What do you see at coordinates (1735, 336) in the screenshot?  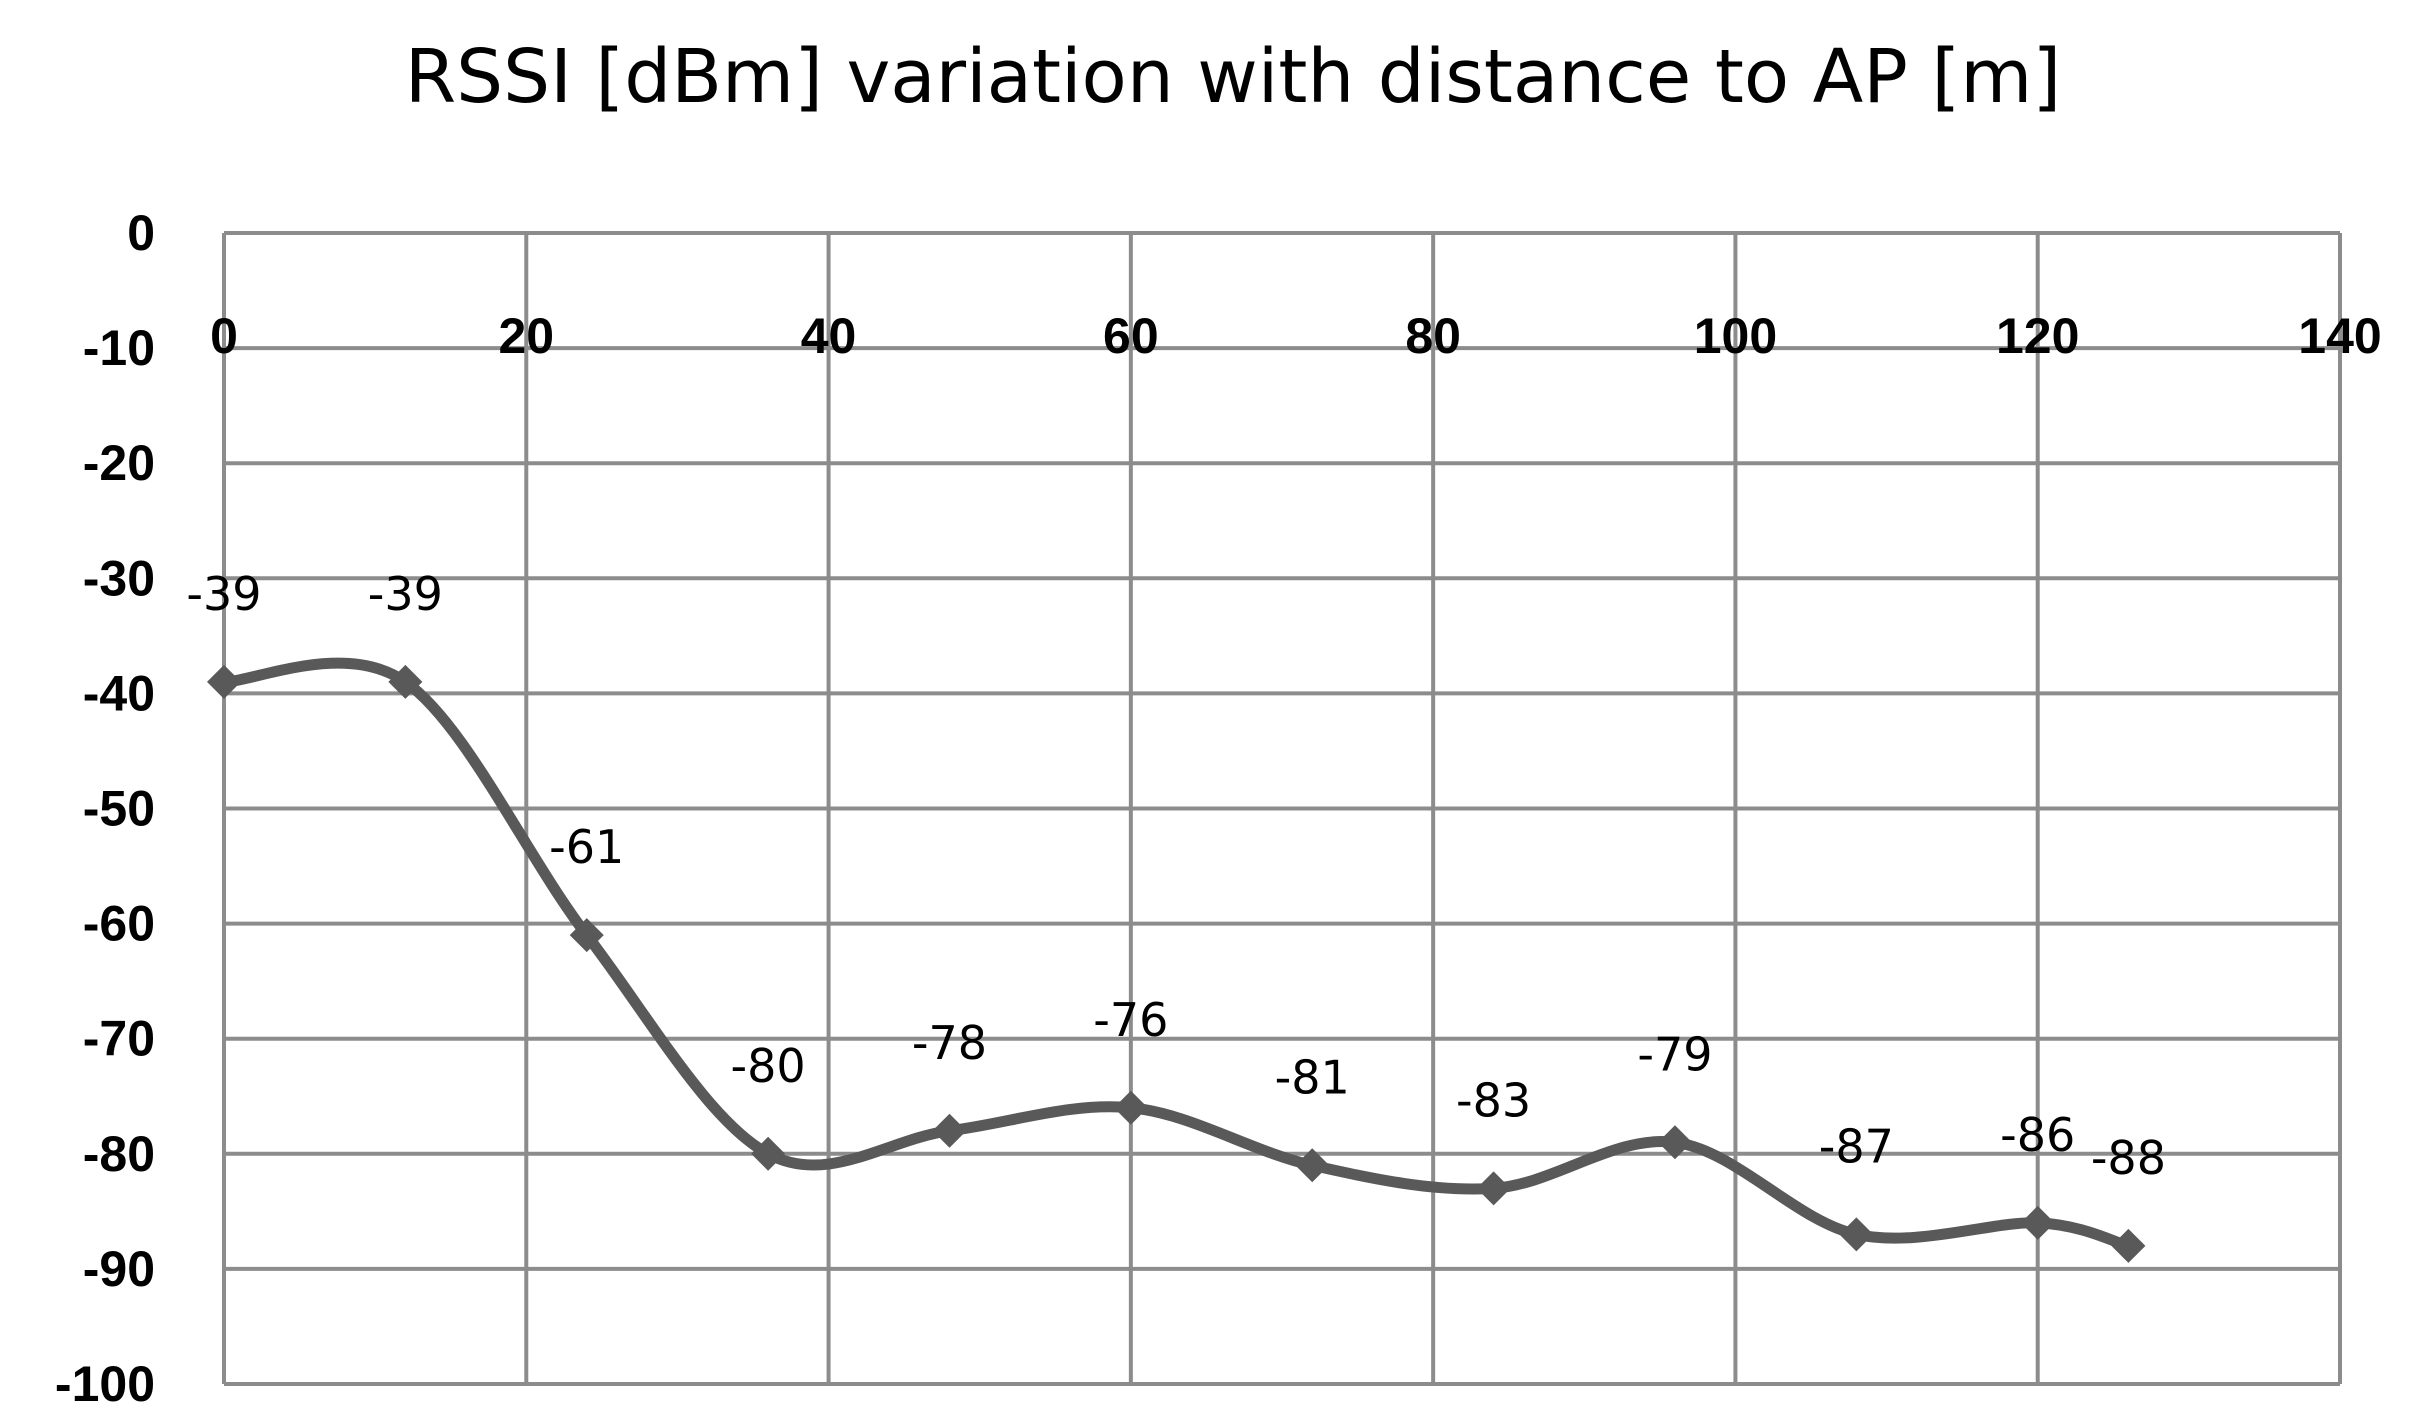 I see `x-tick-label: 100` at bounding box center [1735, 336].